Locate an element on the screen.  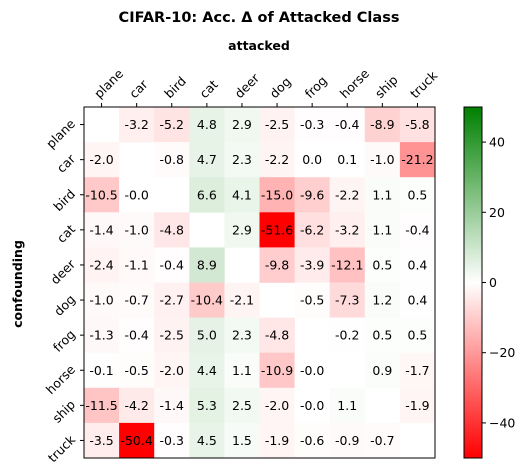
cell-value-label: 5.3 is located at coordinates (207, 405).